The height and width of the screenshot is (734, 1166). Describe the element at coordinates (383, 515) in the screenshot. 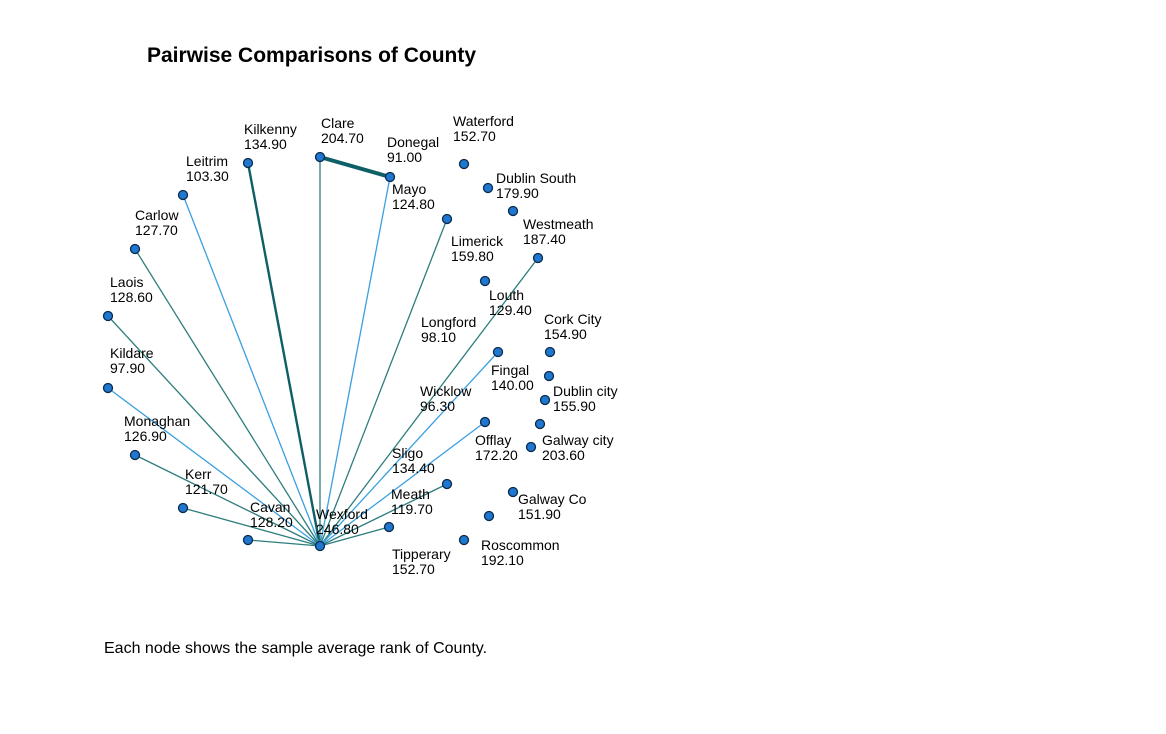

I see `edge-sligo-wexford` at that location.